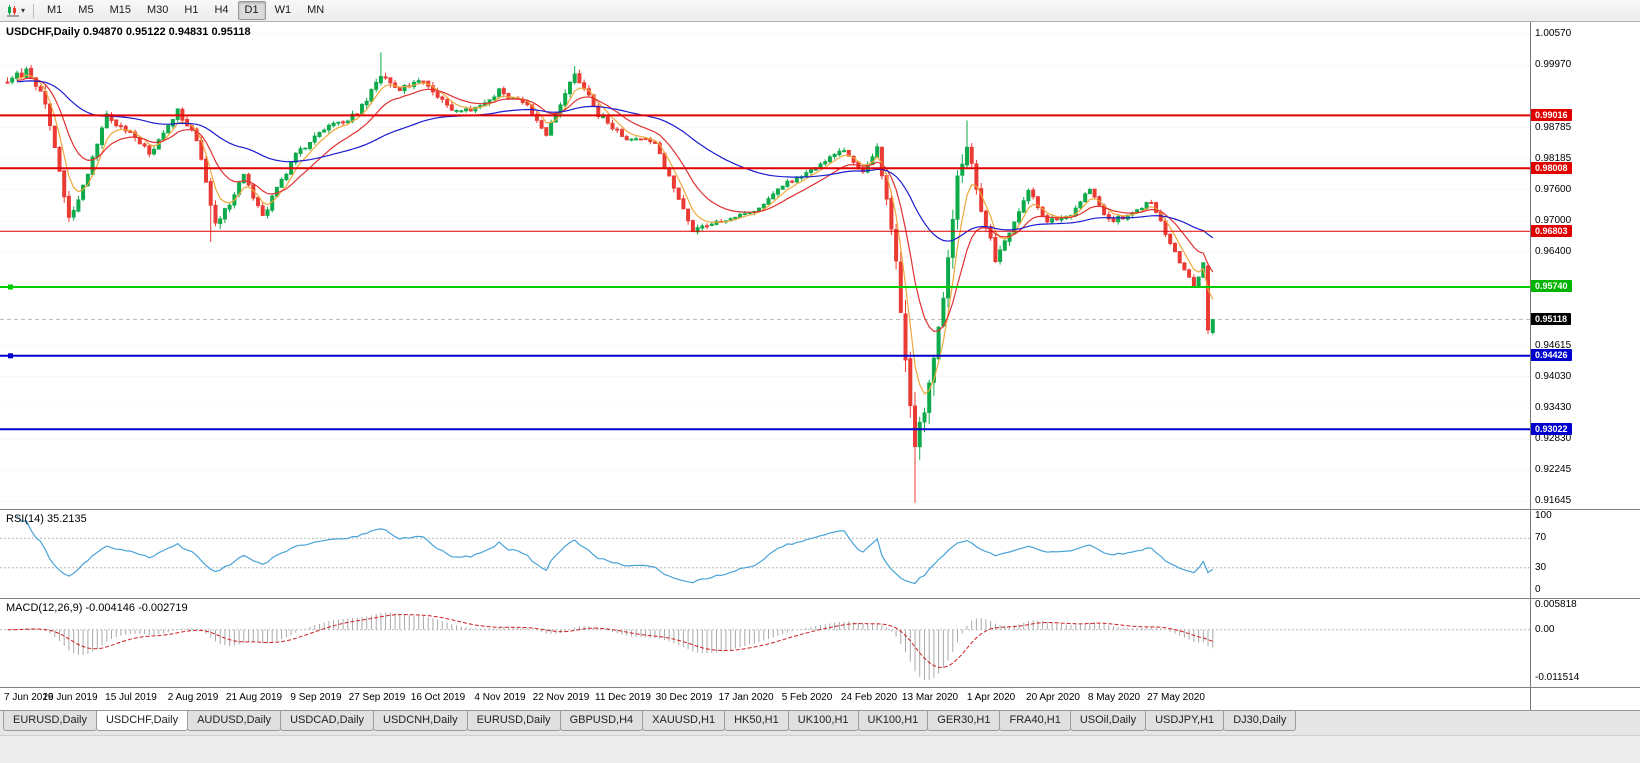 Image resolution: width=1640 pixels, height=763 pixels. I want to click on date-label: 21 Aug 2019, so click(254, 697).